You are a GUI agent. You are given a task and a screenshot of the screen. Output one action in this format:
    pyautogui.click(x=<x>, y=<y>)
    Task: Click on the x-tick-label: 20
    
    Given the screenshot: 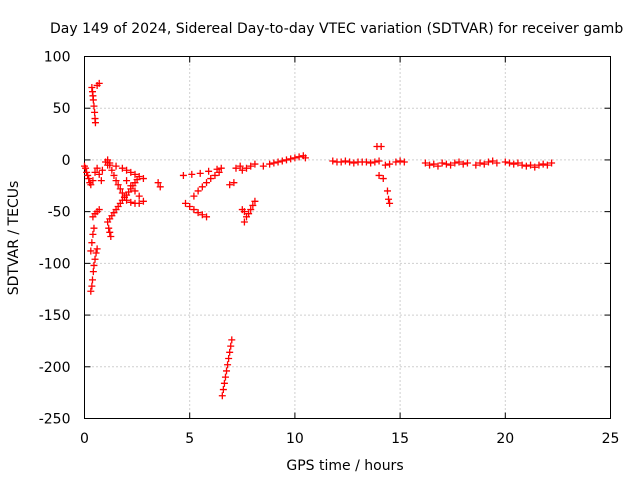 What is the action you would take?
    pyautogui.click(x=505, y=439)
    